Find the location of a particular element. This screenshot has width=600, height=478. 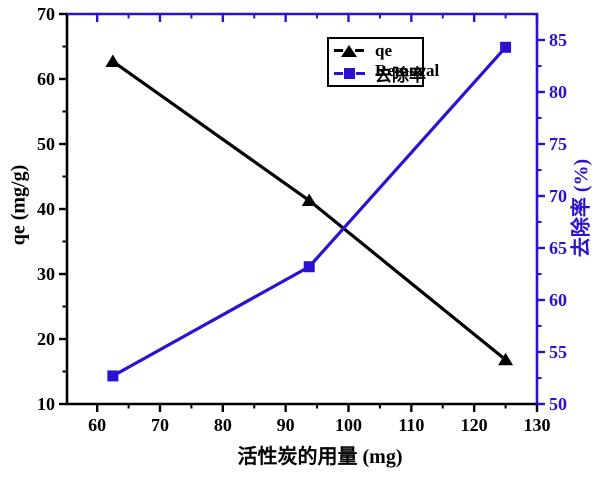

y-right-tick-label: 85 is located at coordinates (558, 40).